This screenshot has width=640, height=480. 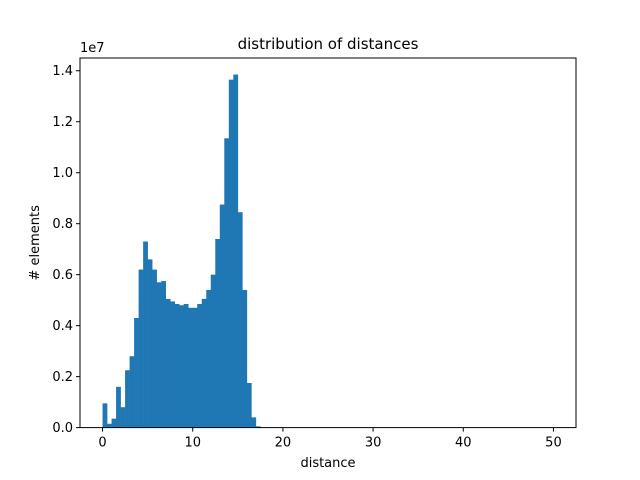 What do you see at coordinates (62, 428) in the screenshot?
I see `y-tick-label: 0.0` at bounding box center [62, 428].